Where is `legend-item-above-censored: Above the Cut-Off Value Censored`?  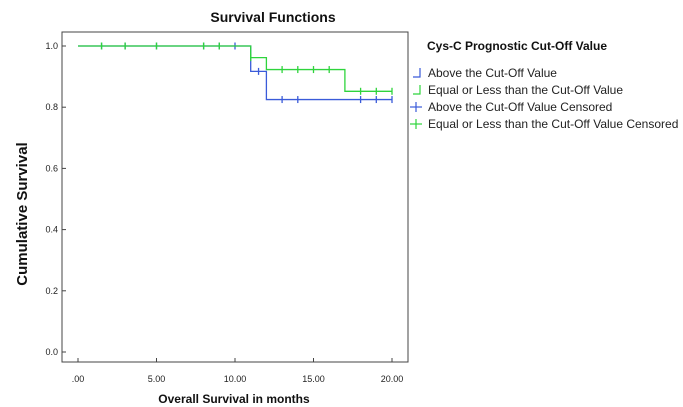
legend-item-above-censored: Above the Cut-Off Value Censored is located at coordinates (511, 107).